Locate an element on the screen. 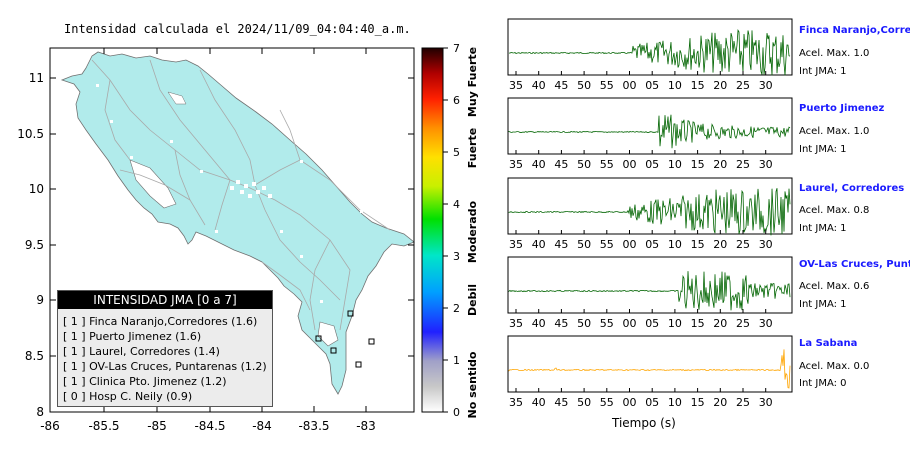 The image size is (910, 460). colorbar-tick-label: 3 is located at coordinates (456, 256).